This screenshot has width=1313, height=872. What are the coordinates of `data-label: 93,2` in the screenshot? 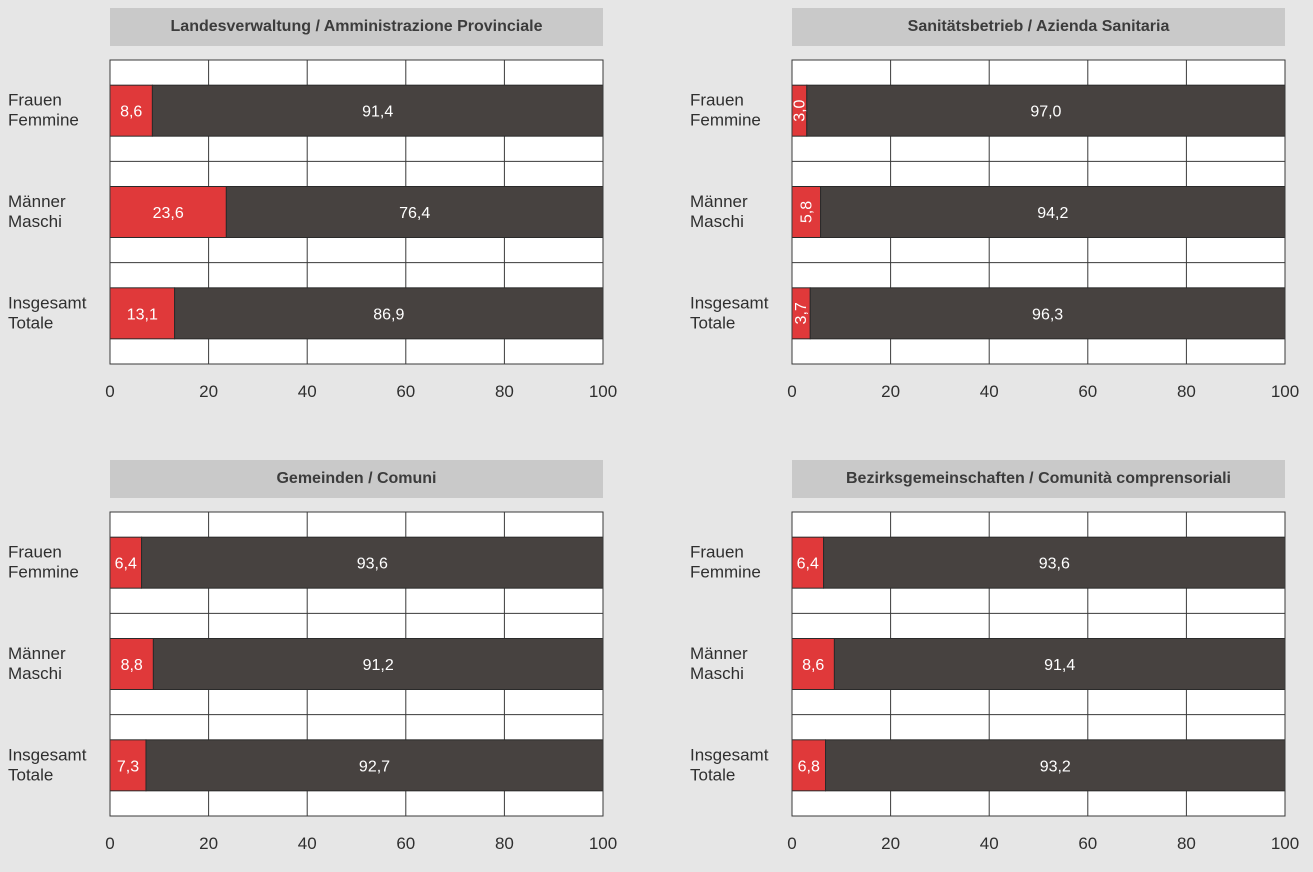 It's located at (1055, 766).